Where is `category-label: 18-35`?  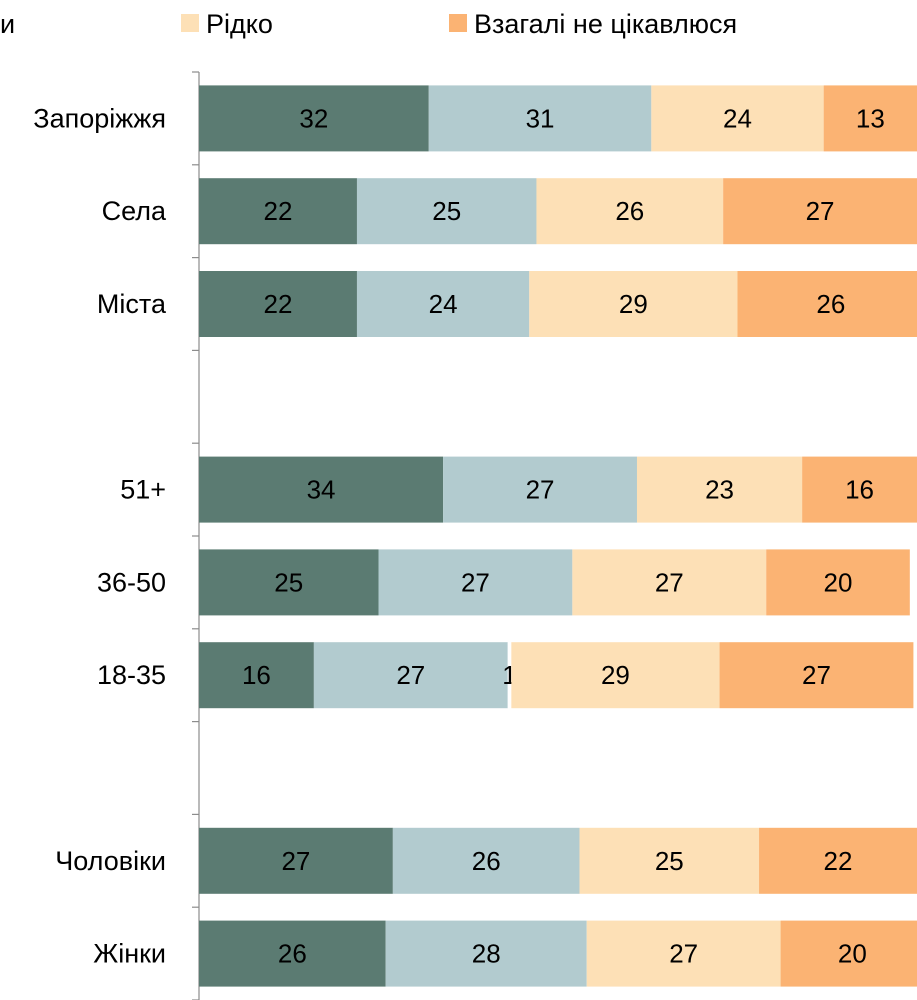
category-label: 18-35 is located at coordinates (131, 675).